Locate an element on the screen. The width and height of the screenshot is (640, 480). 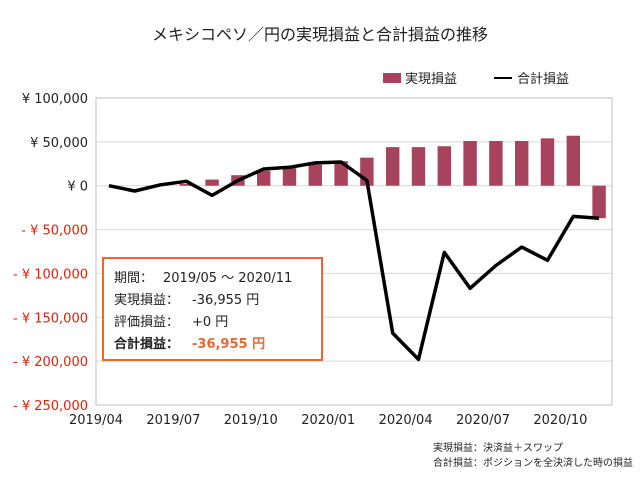
legend-swatch-bar is located at coordinates (392, 78).